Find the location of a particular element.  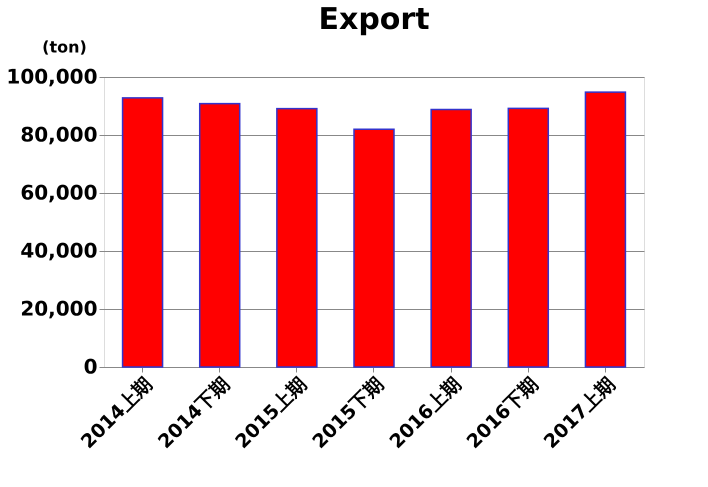

y-tick-label: 80,000 is located at coordinates (59, 134).